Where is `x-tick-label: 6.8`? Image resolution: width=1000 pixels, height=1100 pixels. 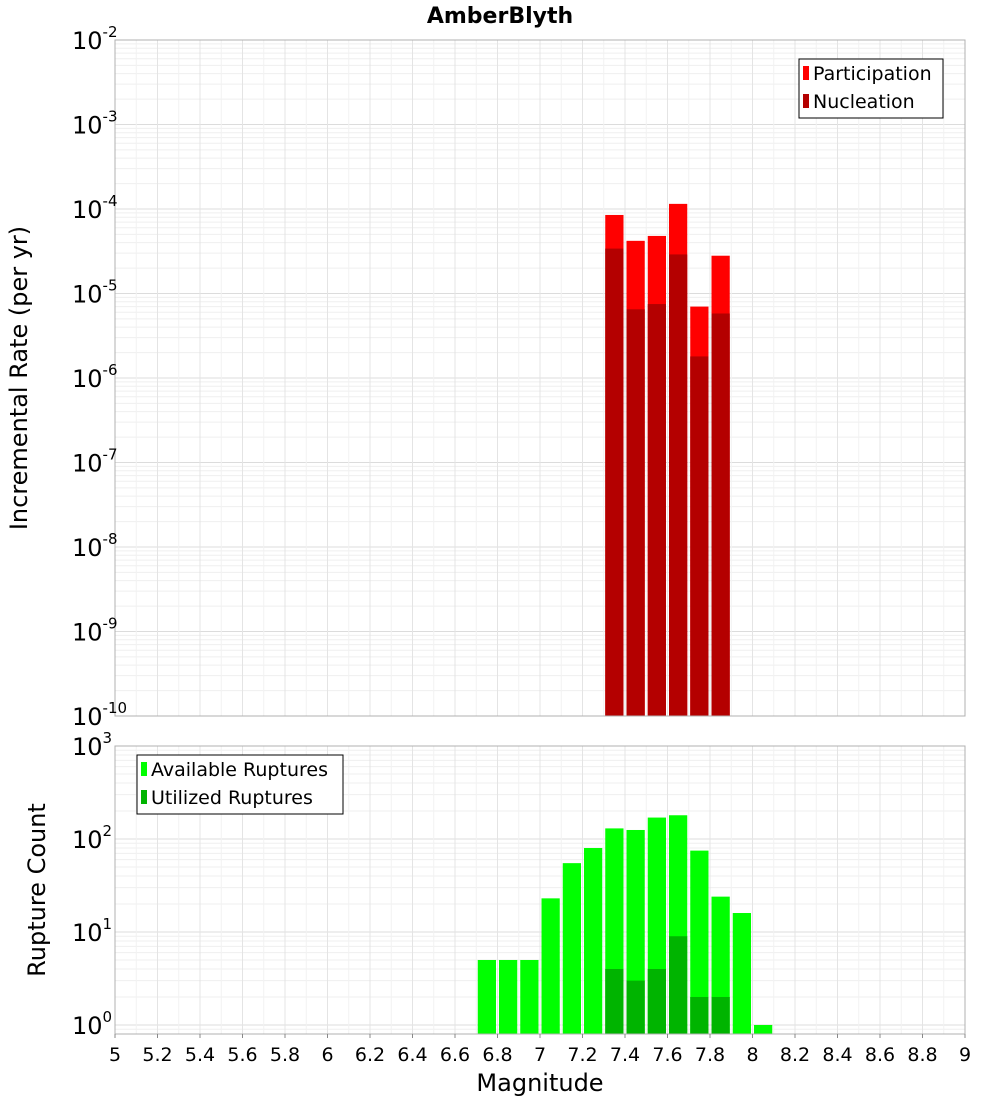 x-tick-label: 6.8 is located at coordinates (497, 1055).